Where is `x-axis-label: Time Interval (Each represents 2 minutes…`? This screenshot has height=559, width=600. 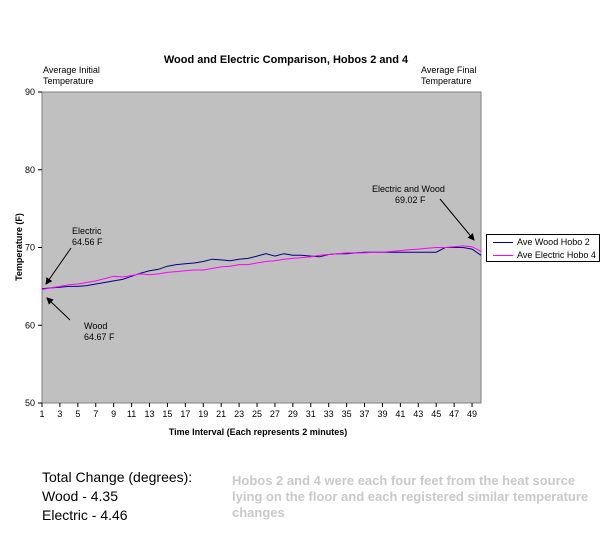 x-axis-label: Time Interval (Each represents 2 minutes… is located at coordinates (258, 432).